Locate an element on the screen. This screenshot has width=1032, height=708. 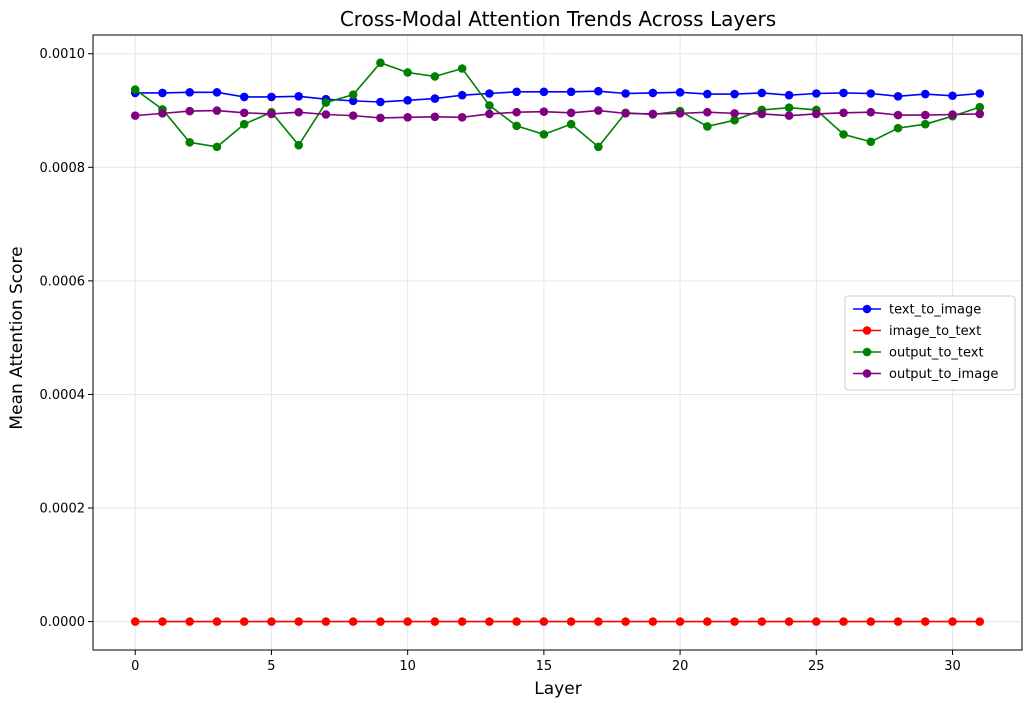
legend-item-output_to_image: output_to_image is located at coordinates (925, 374).